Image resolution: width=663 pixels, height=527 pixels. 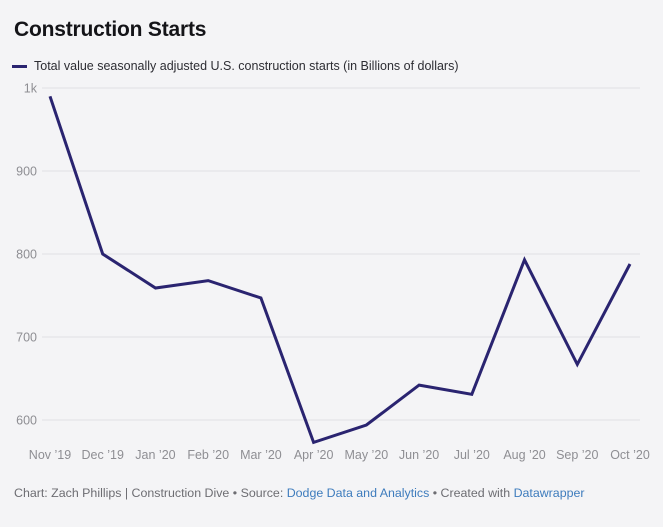 I want to click on footer-source-label: Source:, so click(x=263, y=493).